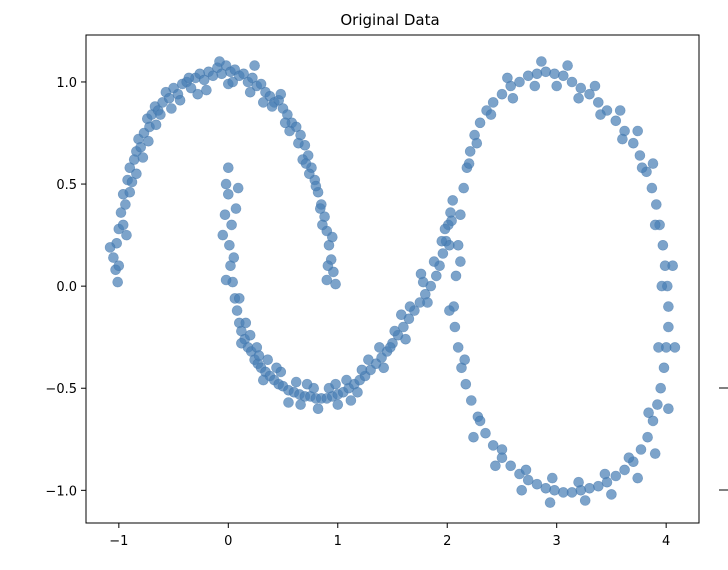  I want to click on x-tick-label: 4, so click(666, 541).